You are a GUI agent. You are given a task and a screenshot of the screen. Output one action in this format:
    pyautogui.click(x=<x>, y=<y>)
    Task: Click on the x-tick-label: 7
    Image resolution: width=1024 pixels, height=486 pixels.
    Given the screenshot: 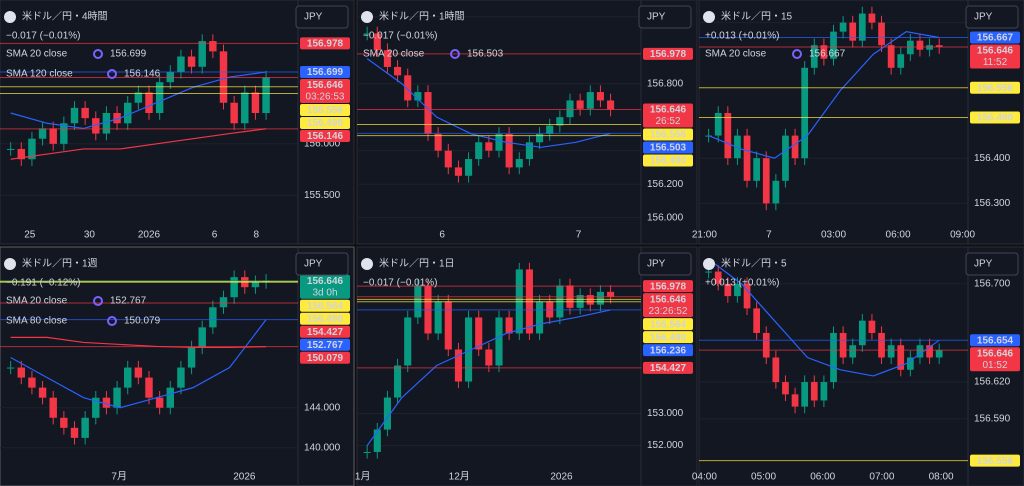 What is the action you would take?
    pyautogui.click(x=769, y=235)
    